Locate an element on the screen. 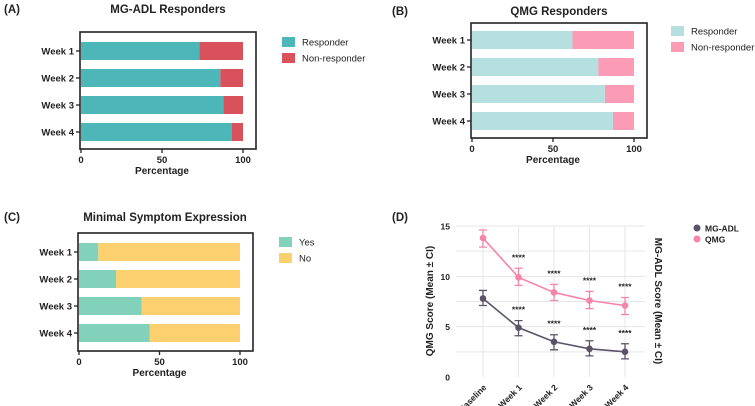  y-tick-label: 0 is located at coordinates (447, 378).